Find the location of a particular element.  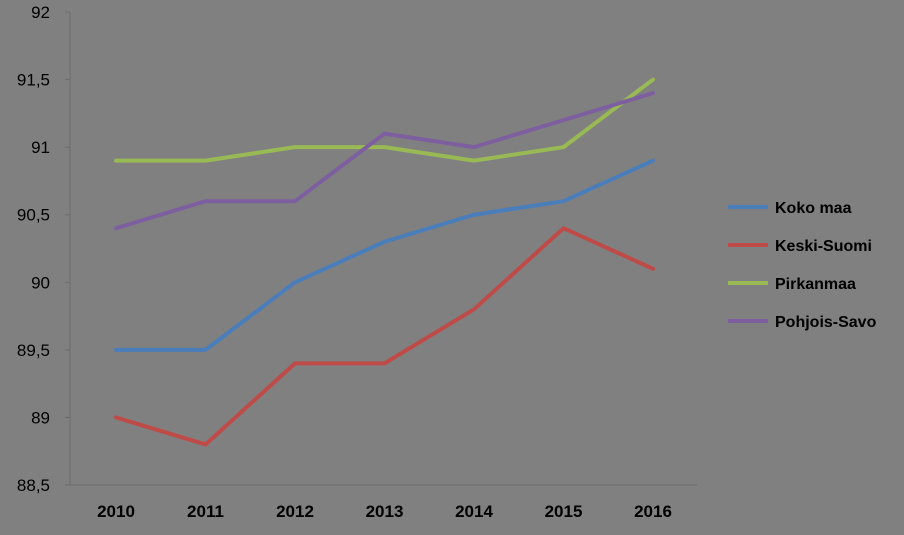

y-tick-label: 89,5 is located at coordinates (33, 350).